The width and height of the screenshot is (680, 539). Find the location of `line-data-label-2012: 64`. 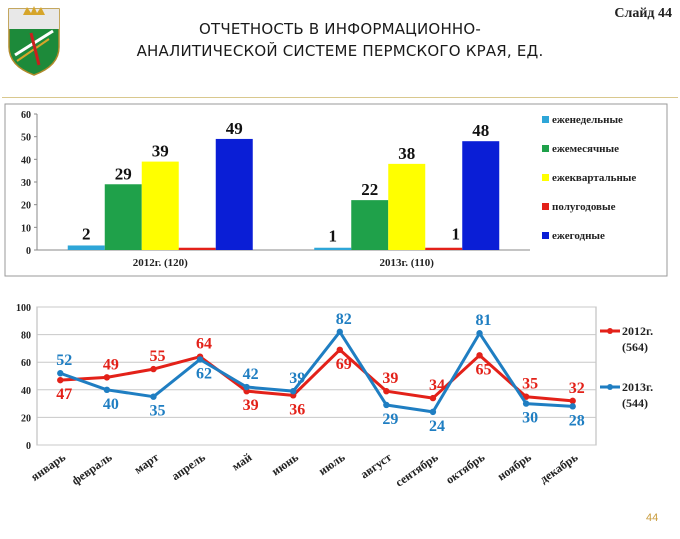

line-data-label-2012: 64 is located at coordinates (204, 344).